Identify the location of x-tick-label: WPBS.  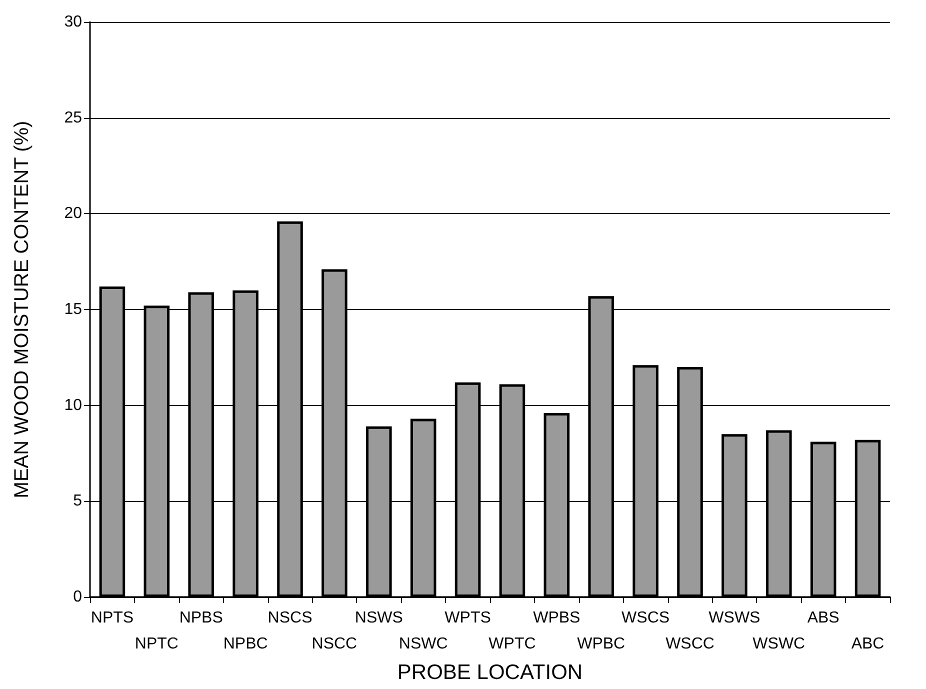
(556, 618).